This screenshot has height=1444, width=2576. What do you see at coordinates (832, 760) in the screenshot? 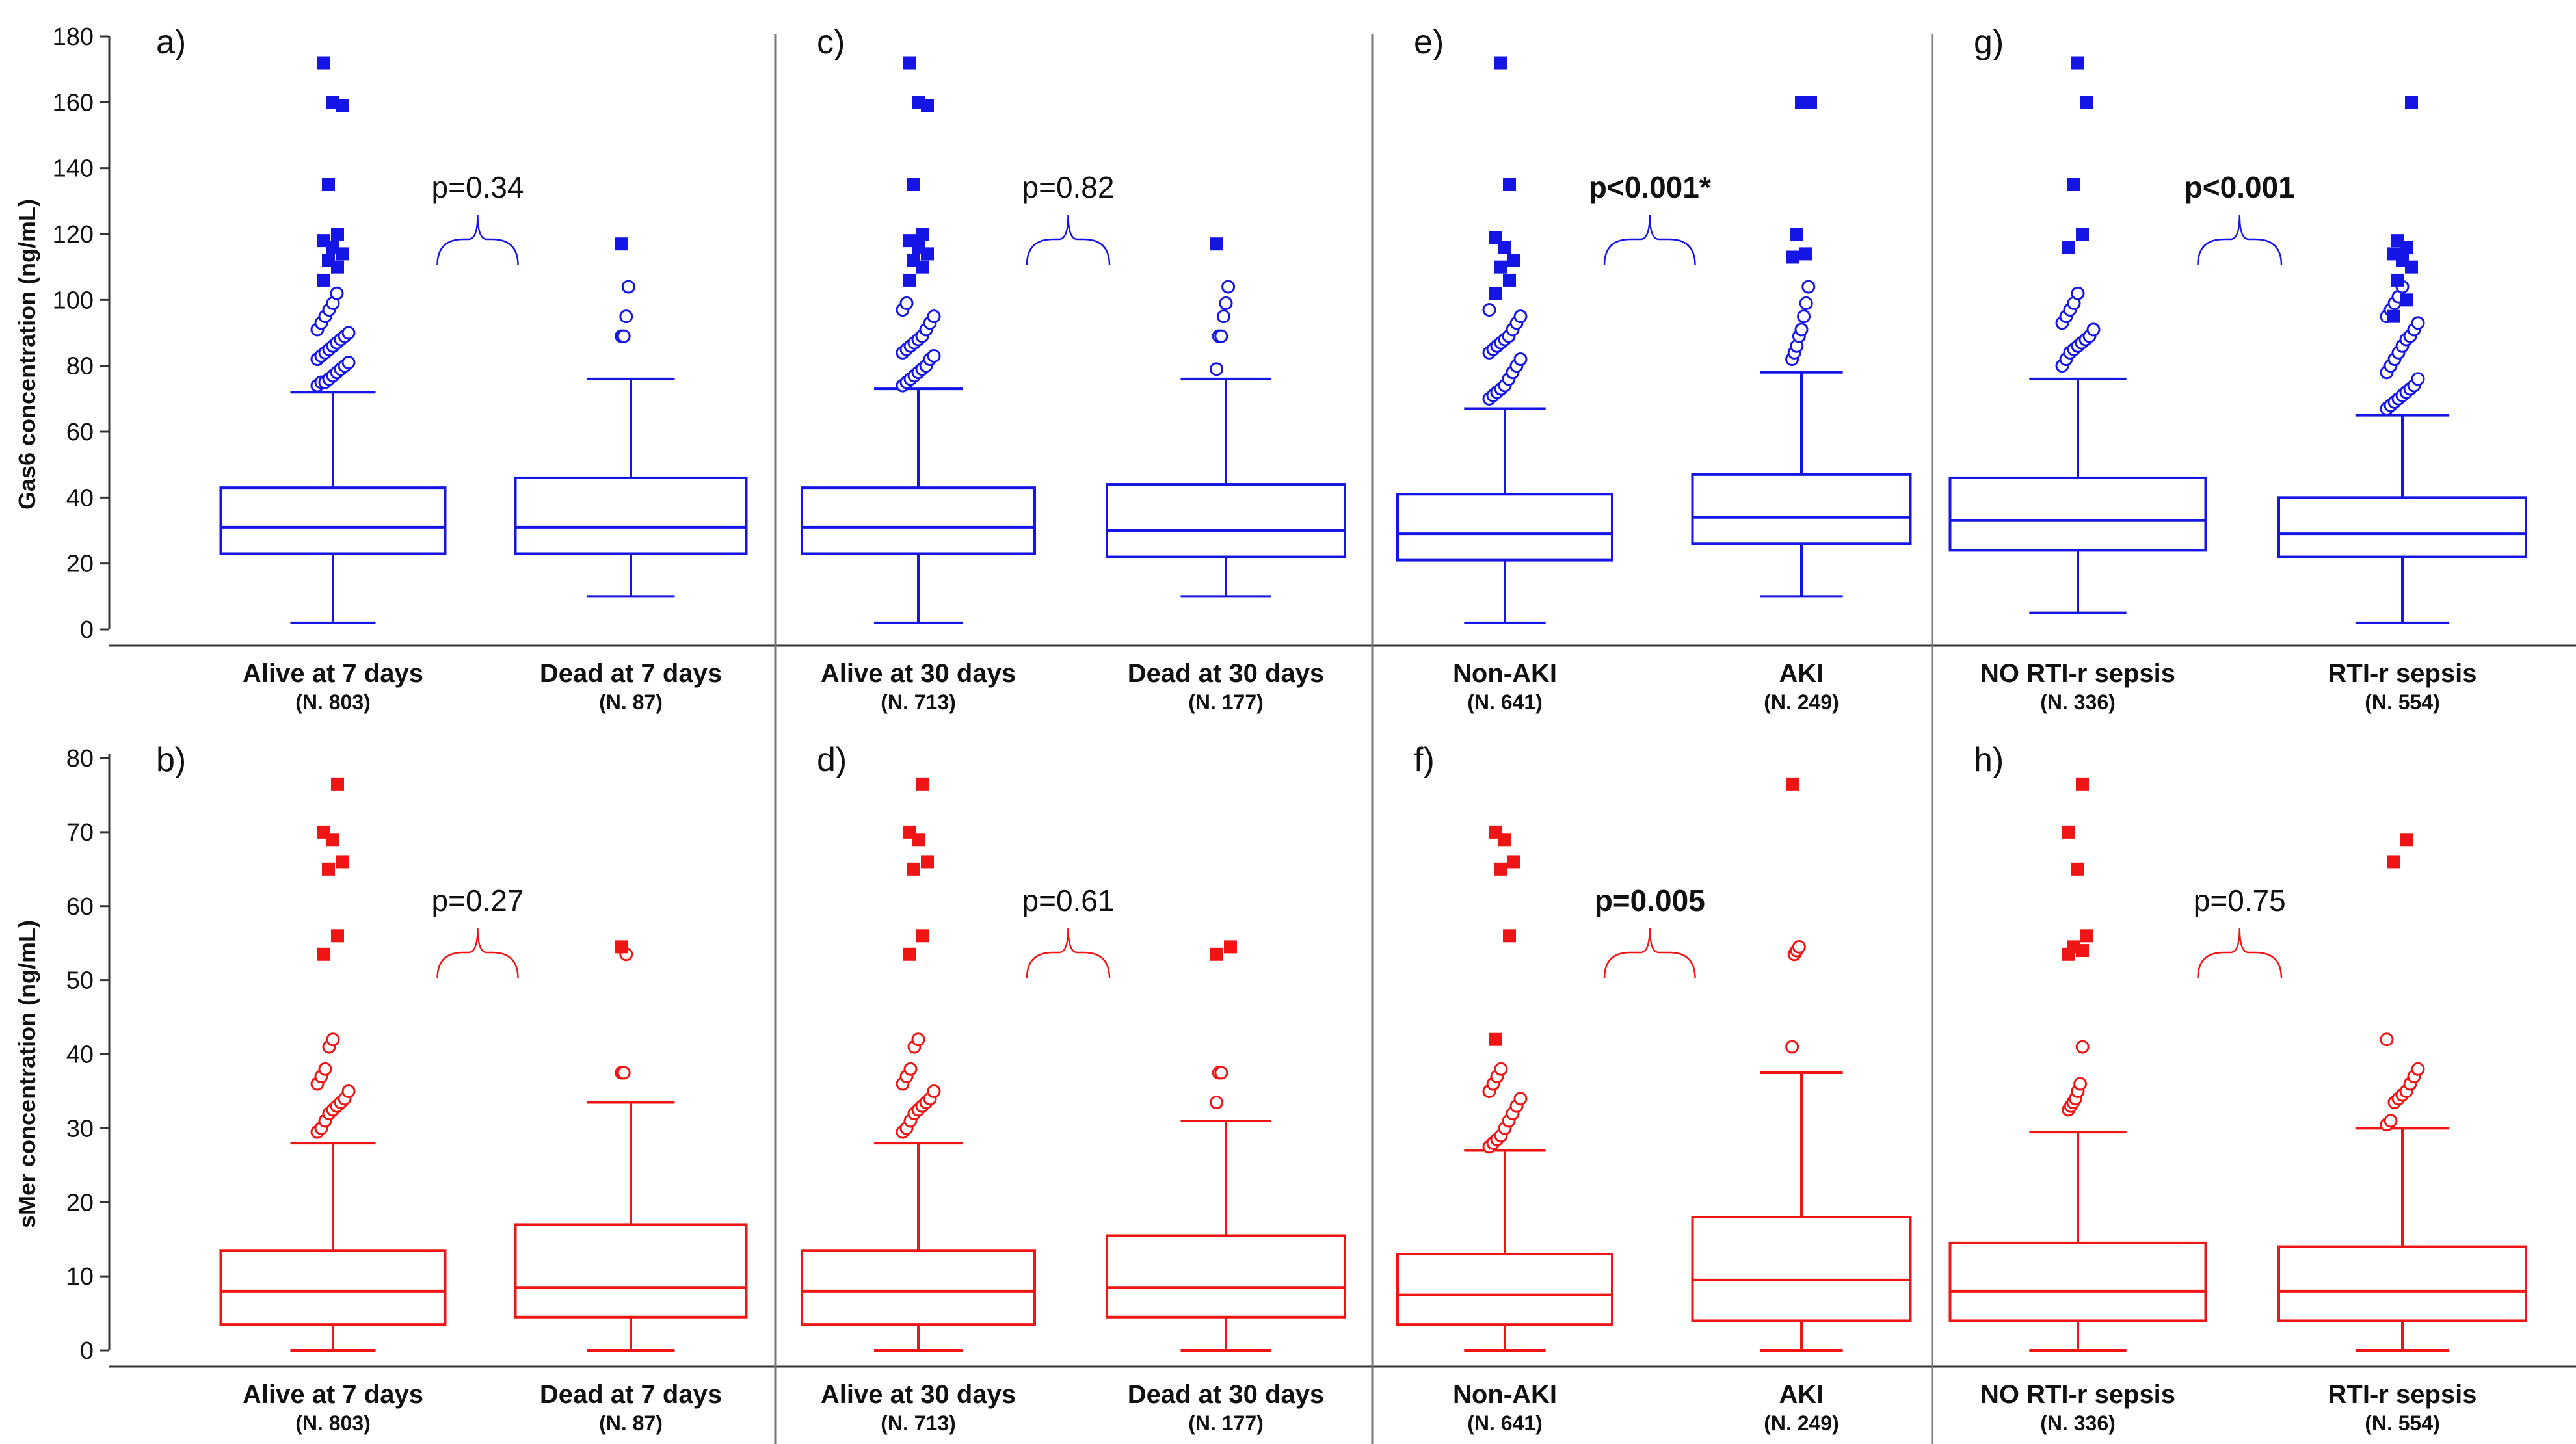
I see `panel-label: d)` at bounding box center [832, 760].